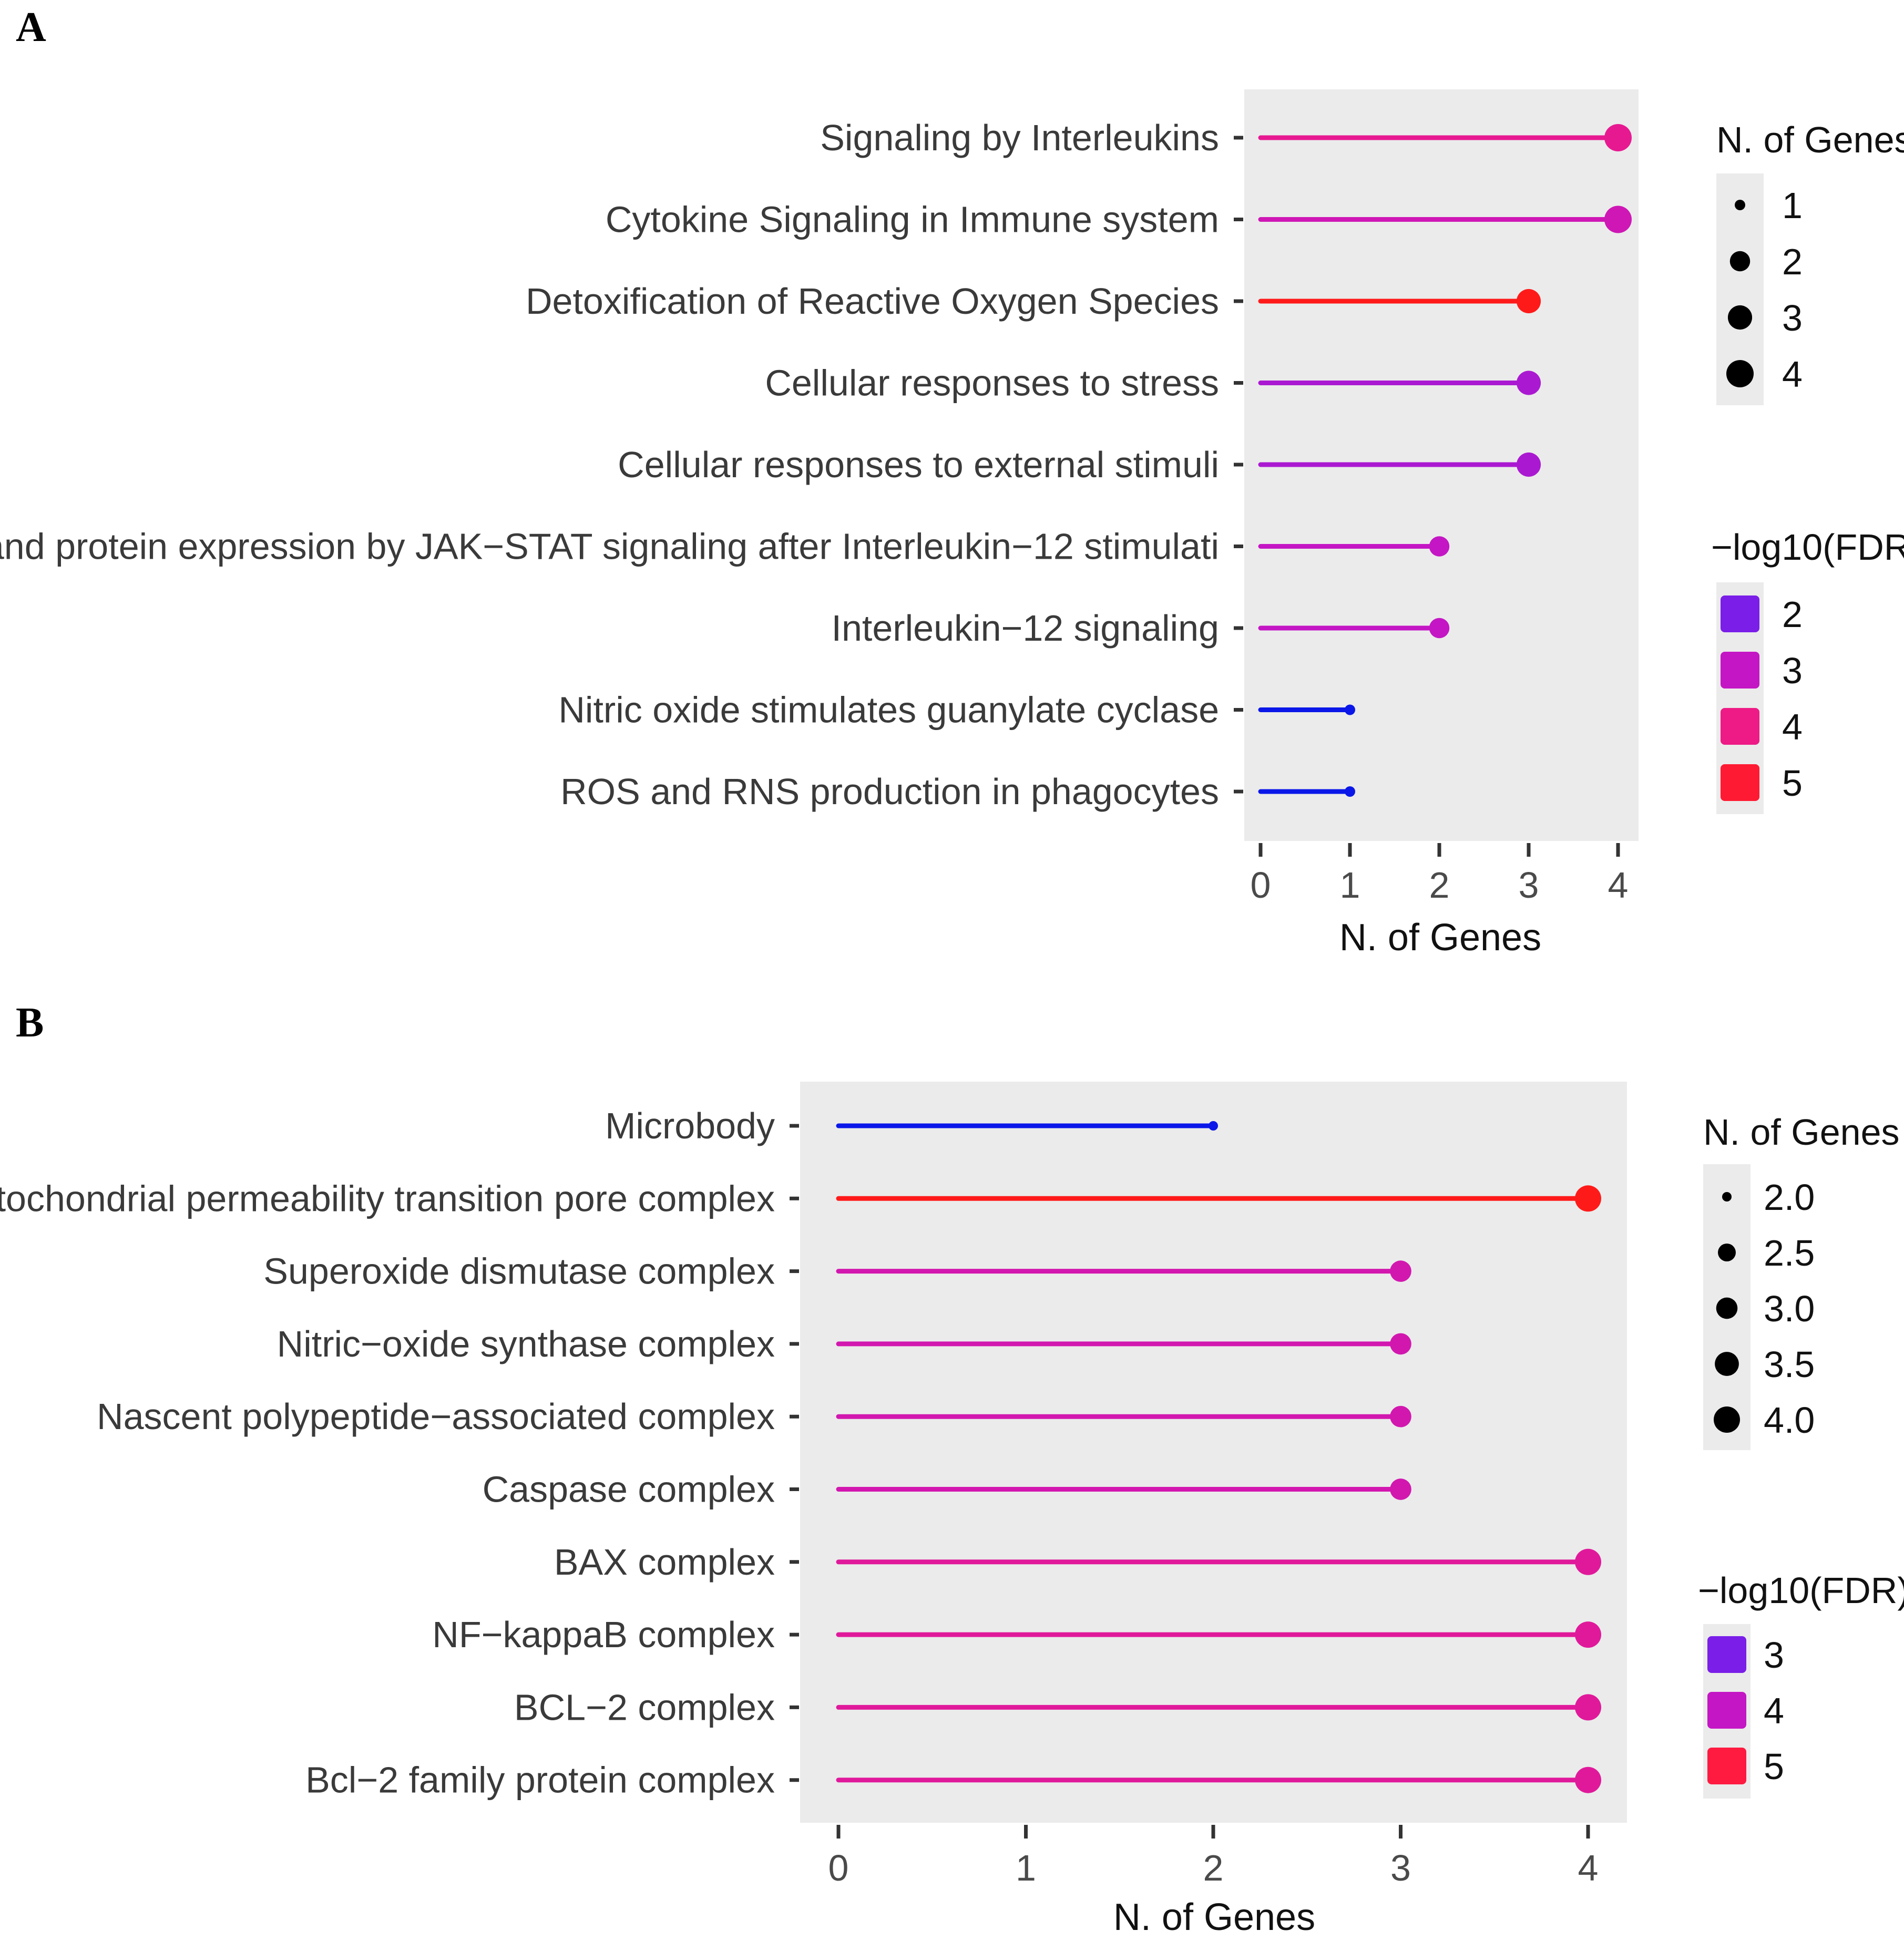 The width and height of the screenshot is (1904, 1941). What do you see at coordinates (918, 464) in the screenshot?
I see `panel-a-category-label: Cellular responses to external stimuli` at bounding box center [918, 464].